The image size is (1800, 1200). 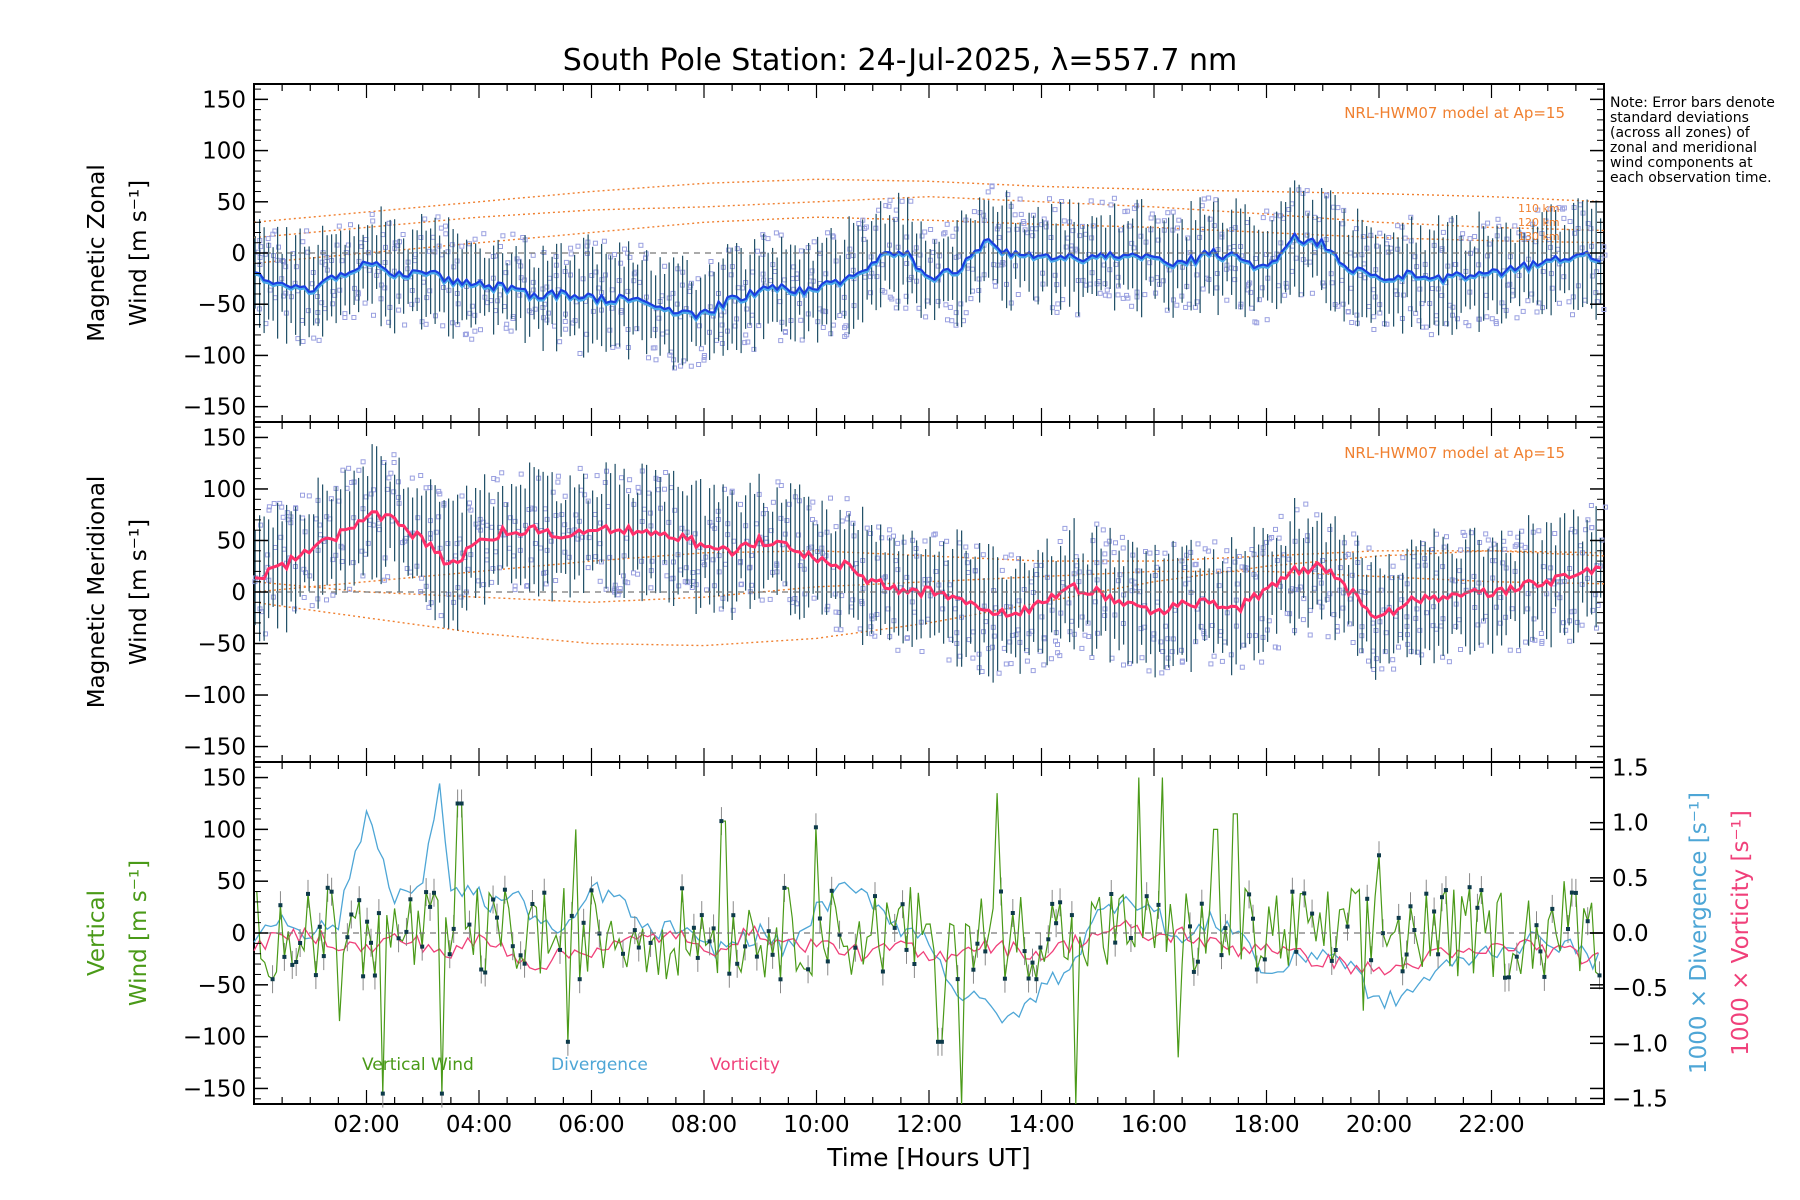 I want to click on right-axis-ticks: −1.5 −1.0 −0.5 0.0 0.5 1.0 1.5, so click(x=1629, y=934).